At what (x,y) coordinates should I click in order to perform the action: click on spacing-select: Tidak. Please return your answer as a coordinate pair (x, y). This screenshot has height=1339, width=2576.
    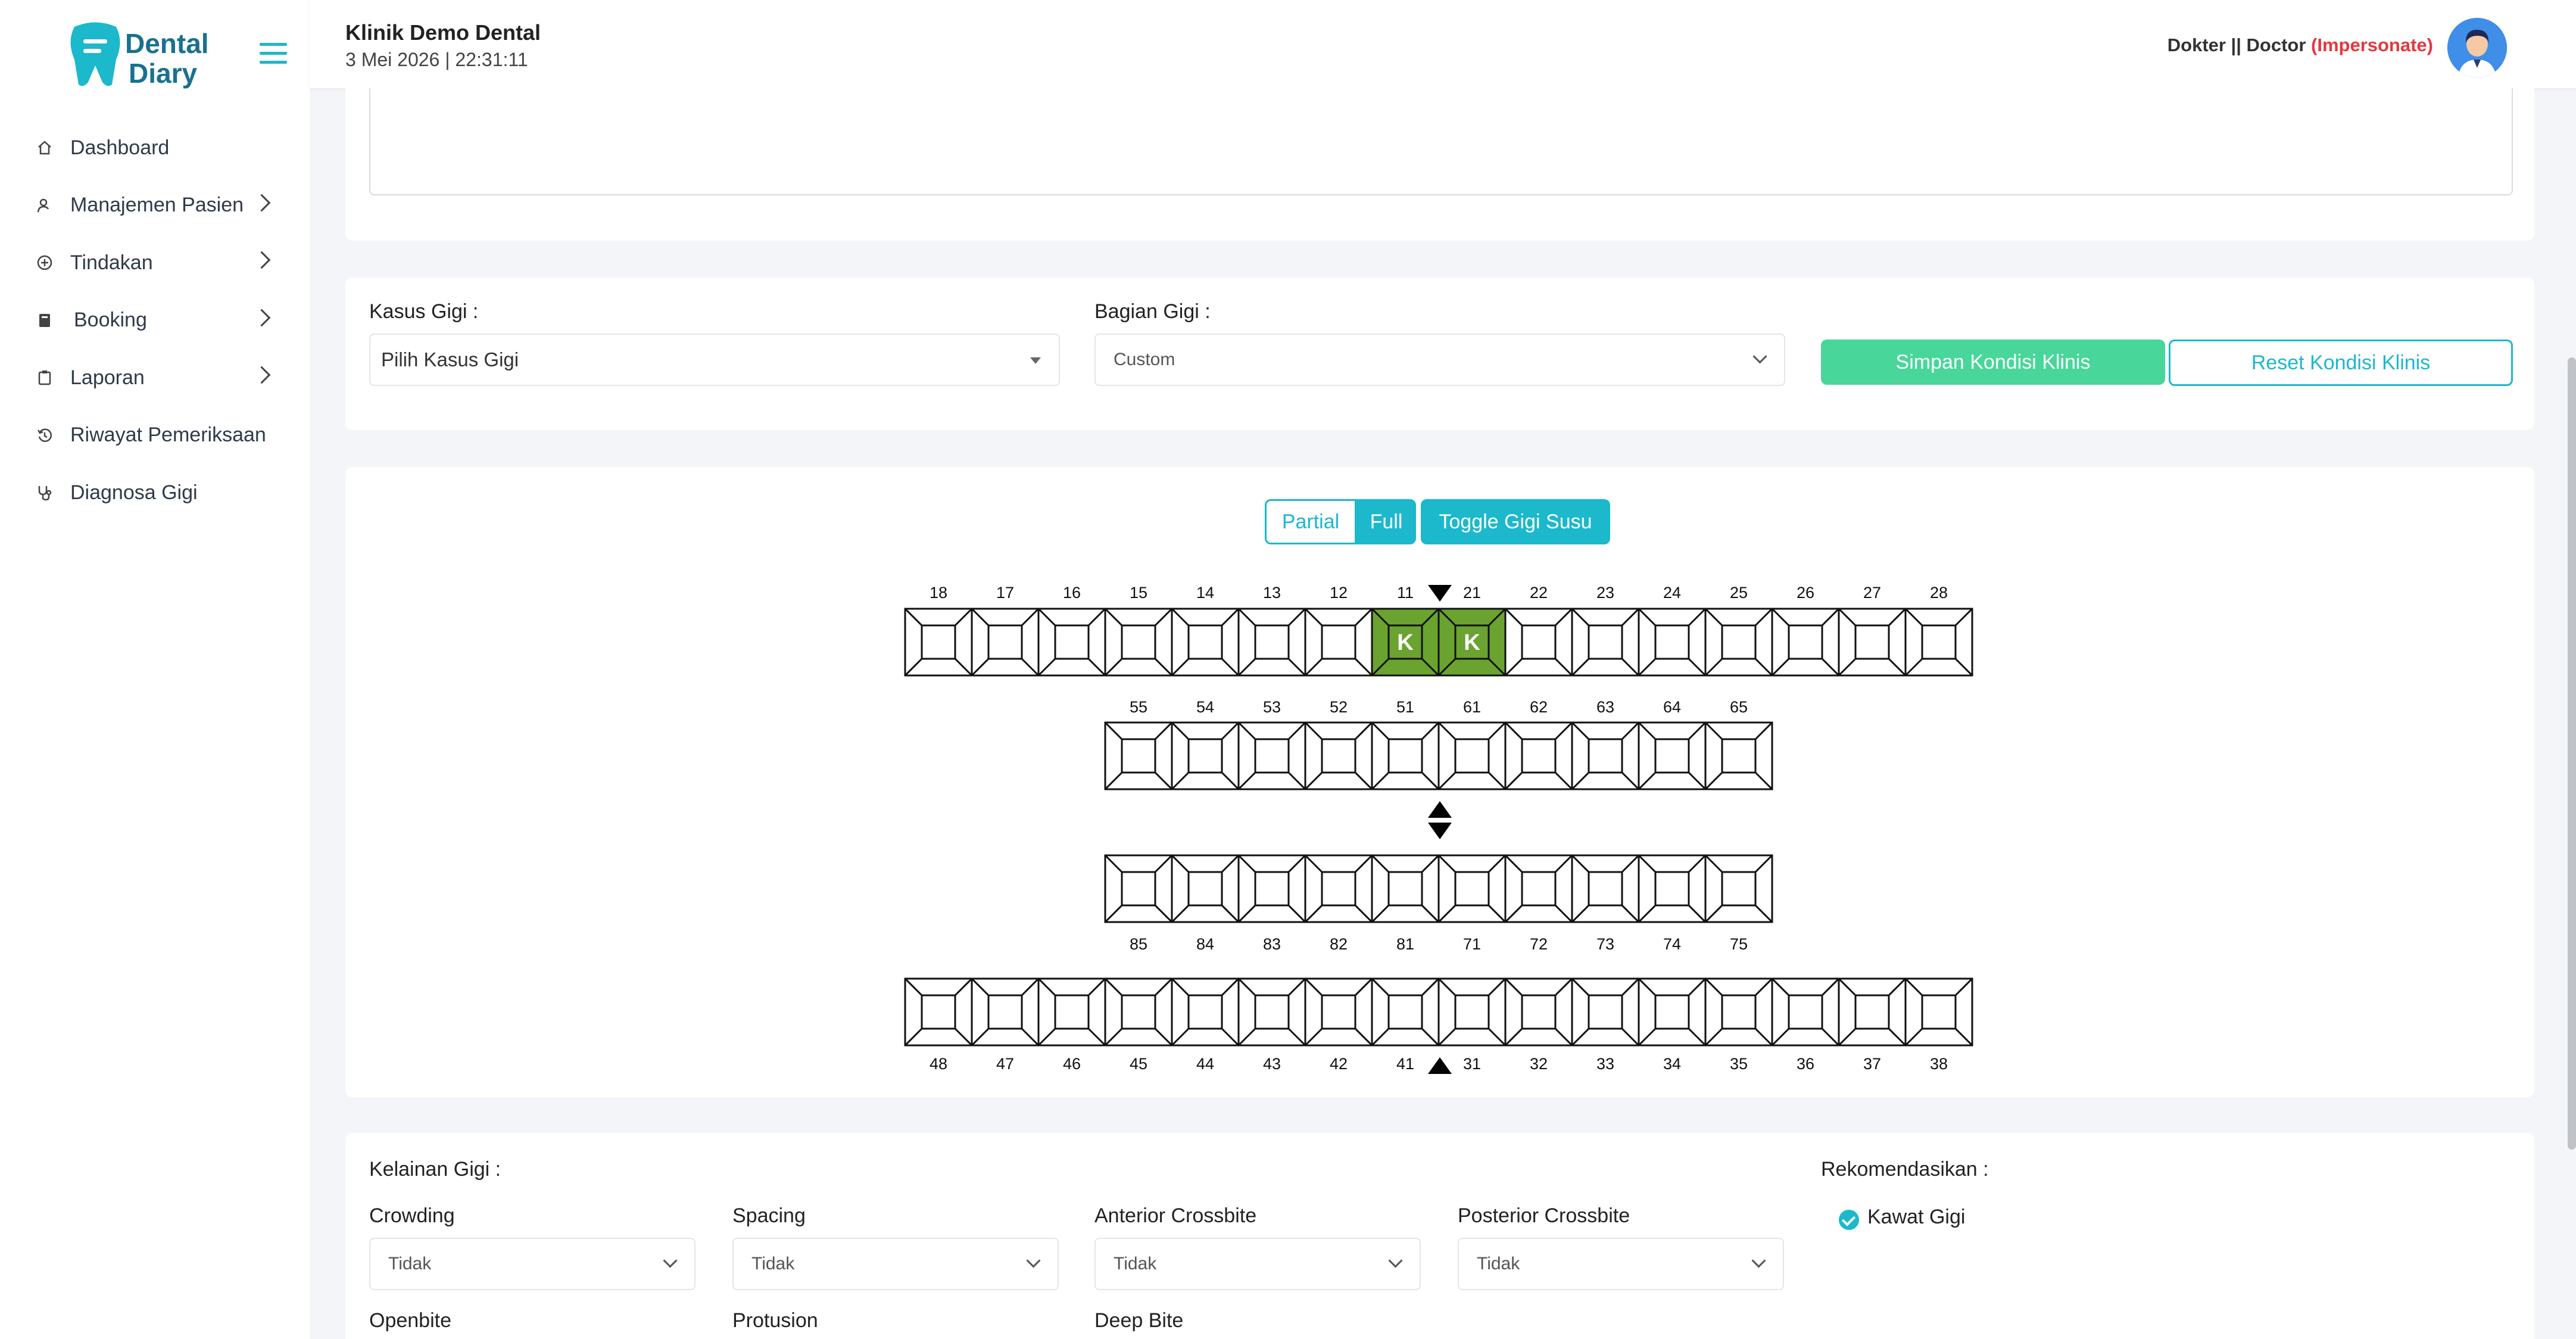
    Looking at the image, I should click on (895, 1264).